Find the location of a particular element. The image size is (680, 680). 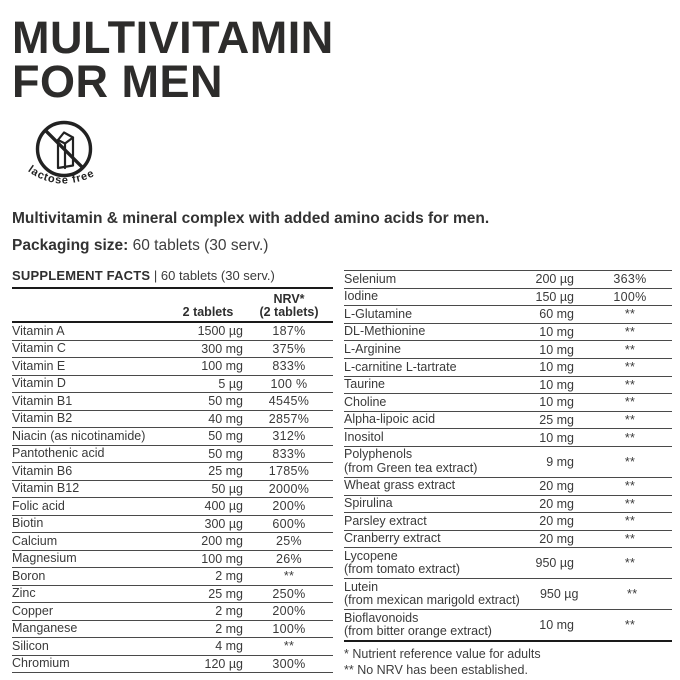

ingredient-amount: 40 mg is located at coordinates (225, 418).